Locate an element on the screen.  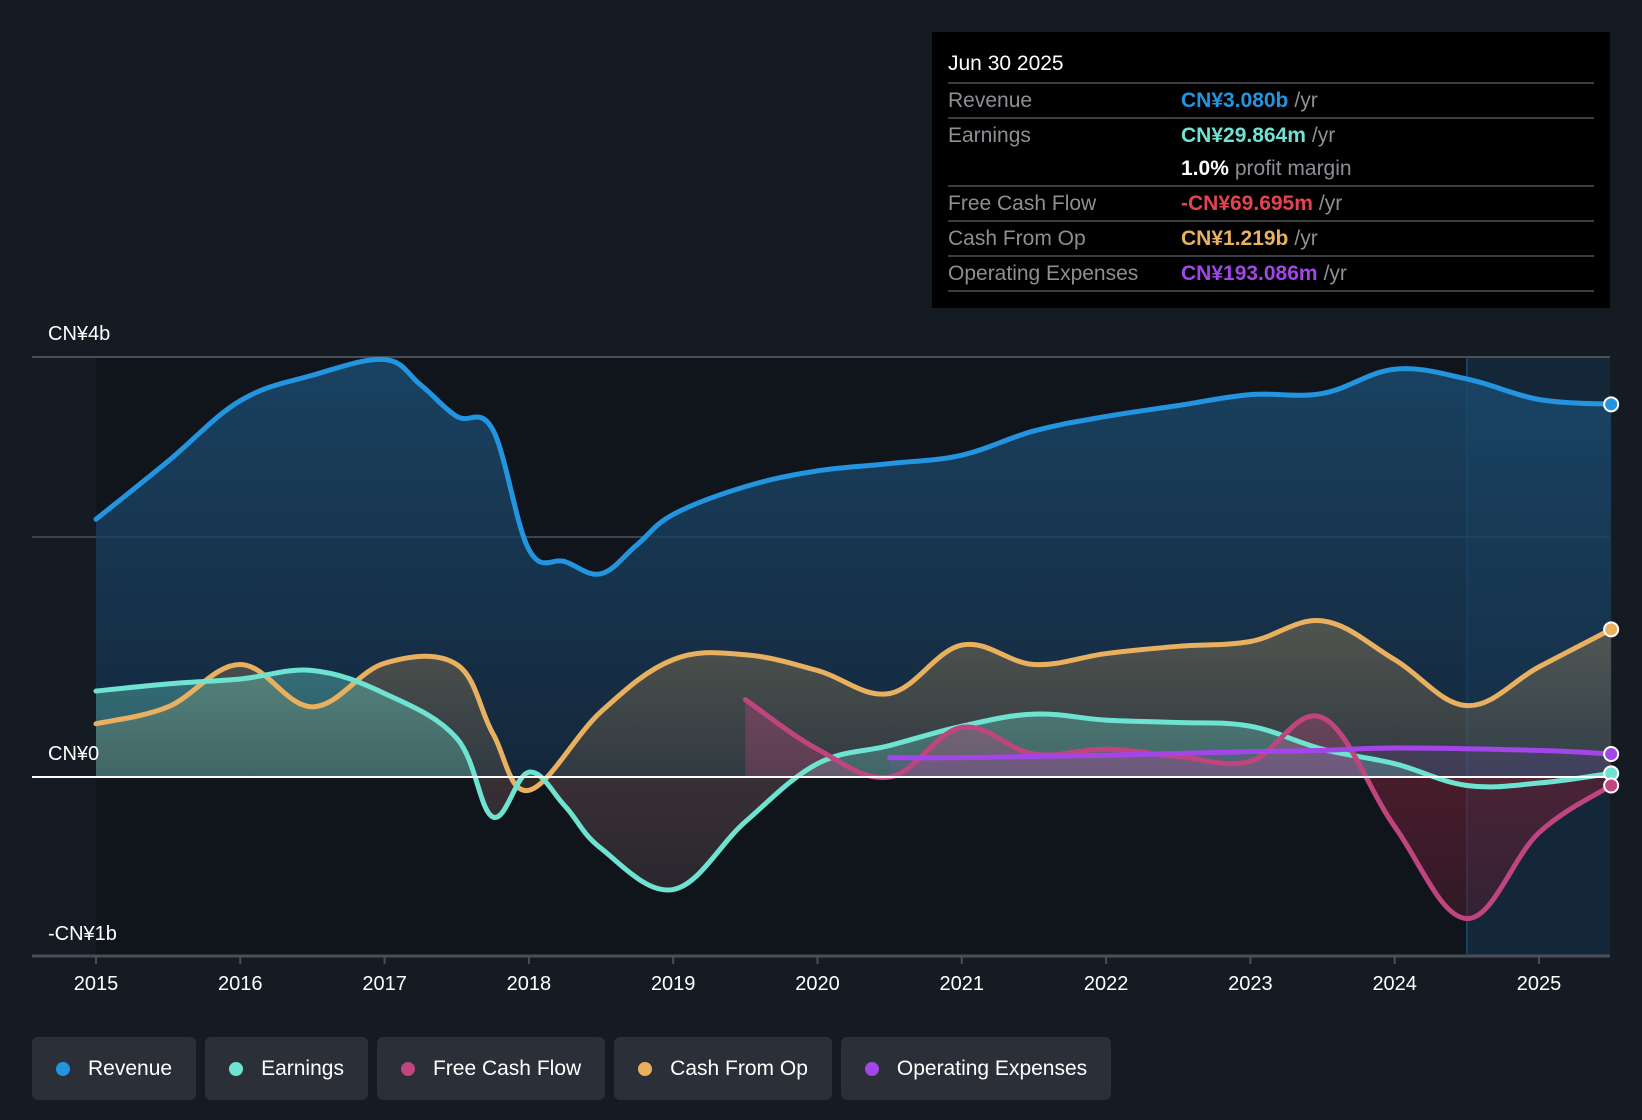
y-tick-label-bottom: -CN¥1b is located at coordinates (82, 934).